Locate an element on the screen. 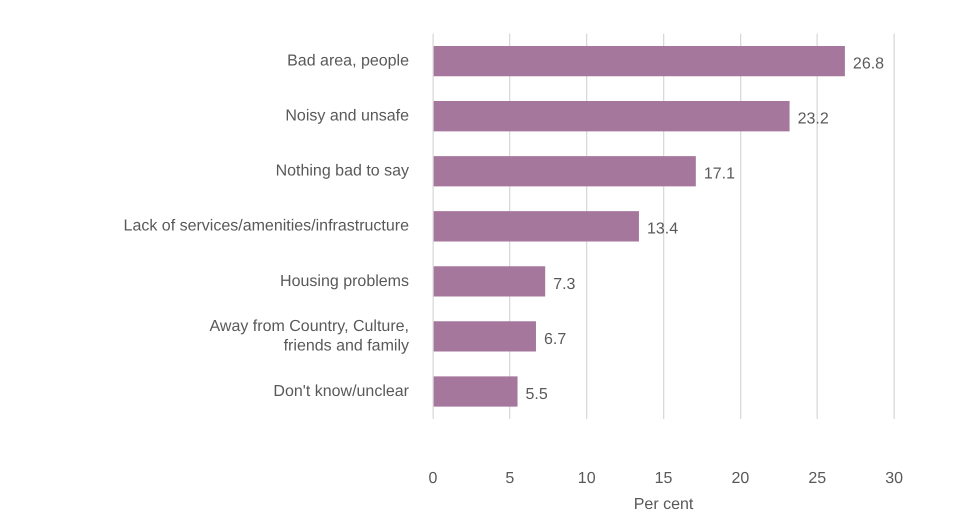 This screenshot has height=518, width=953. x-tick-label: 5 is located at coordinates (509, 479).